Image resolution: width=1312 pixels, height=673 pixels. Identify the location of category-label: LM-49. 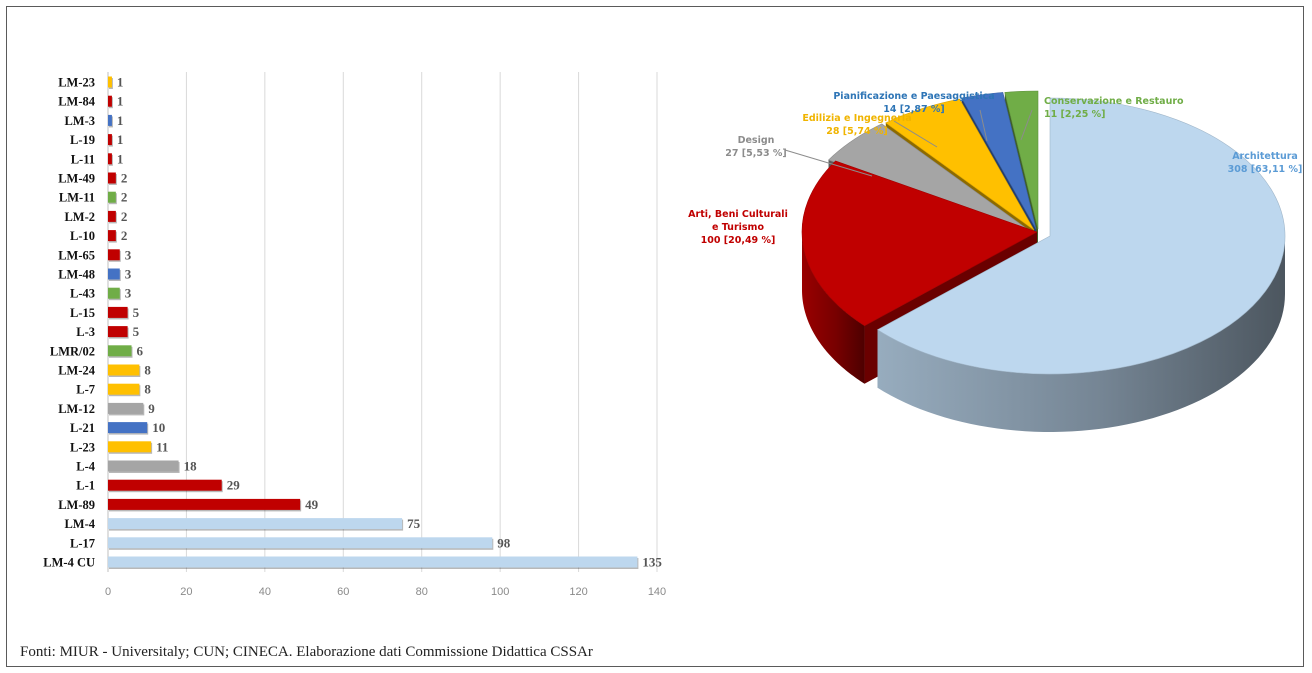
(76, 179).